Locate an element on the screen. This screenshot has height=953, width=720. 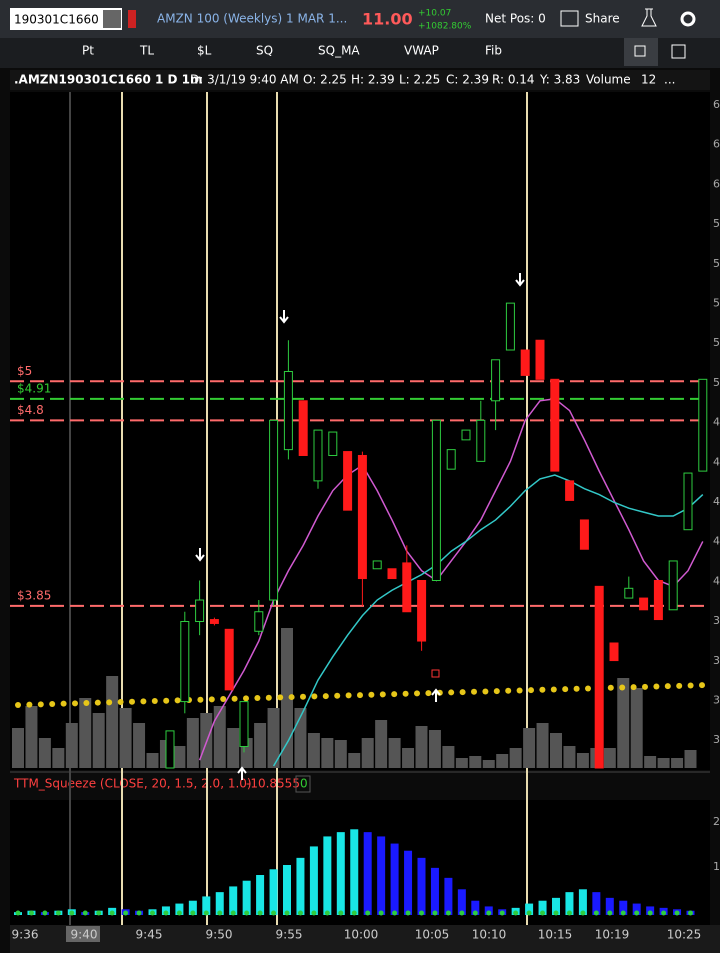
symbol-box is located at coordinates (66, 19).